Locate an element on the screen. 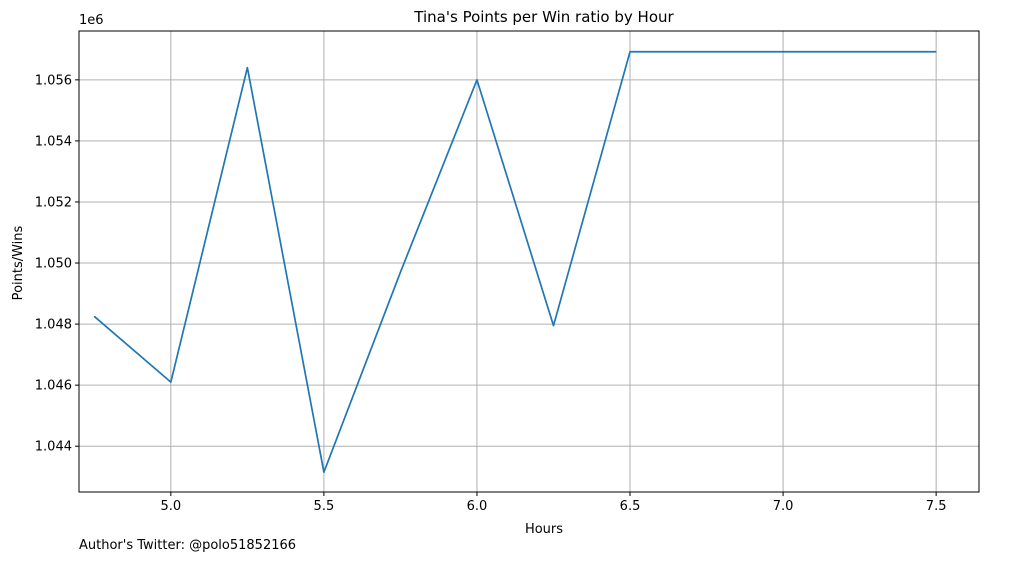 The height and width of the screenshot is (562, 1019). y-tick-label: 1.056 is located at coordinates (53, 80).